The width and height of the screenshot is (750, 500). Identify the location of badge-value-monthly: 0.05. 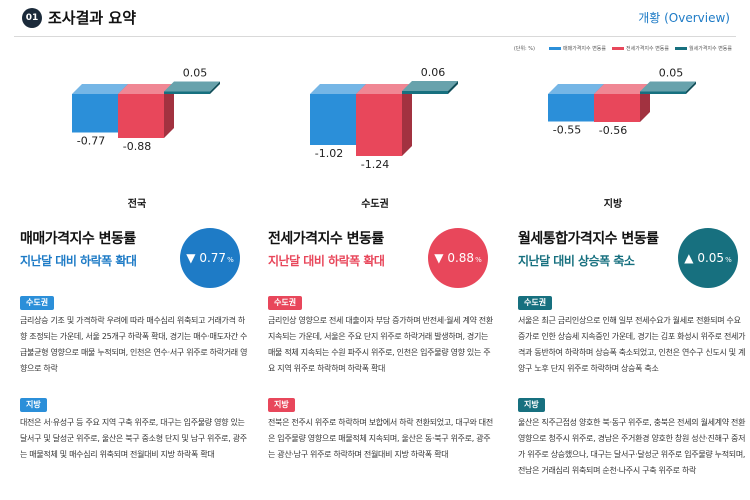
(711, 258).